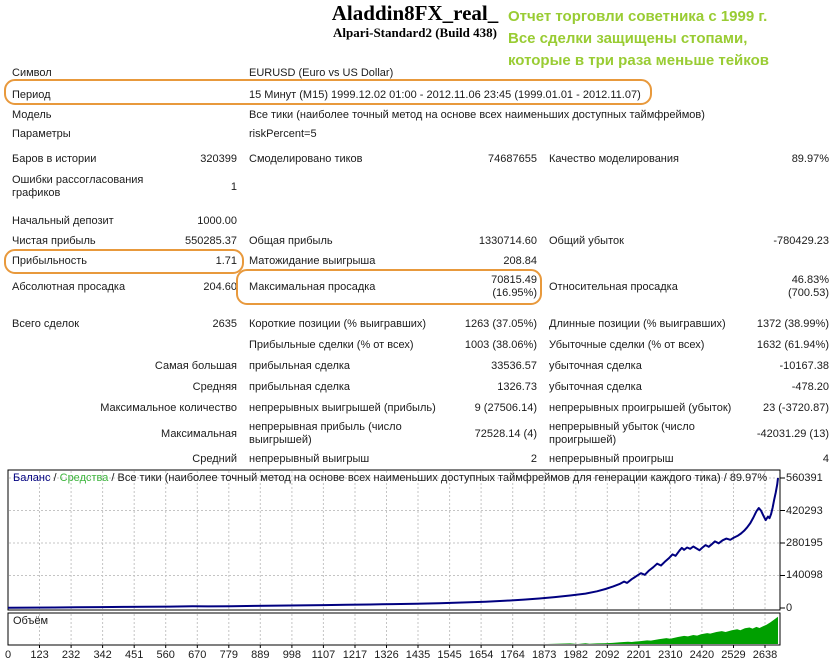 The height and width of the screenshot is (668, 834). I want to click on x-axis-label: 0, so click(8, 655).